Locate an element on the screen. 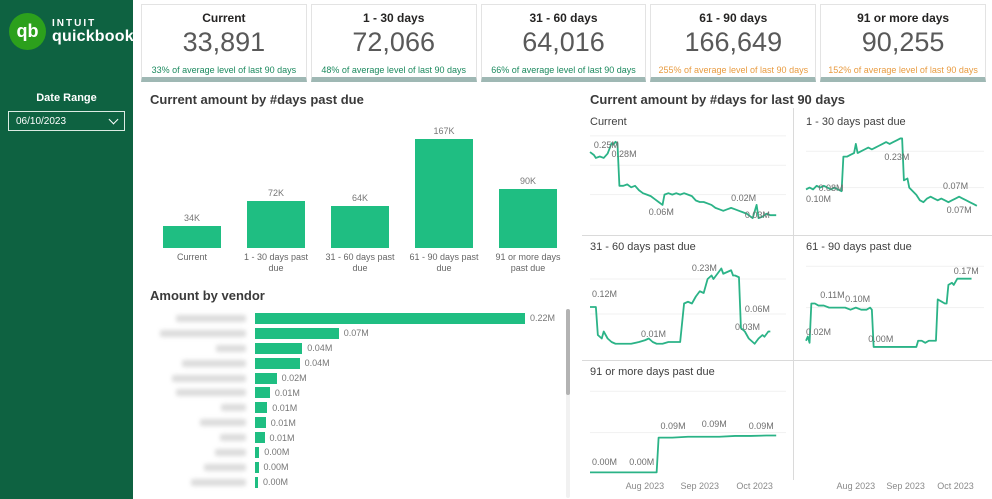  bar-group: 34K is located at coordinates (192, 230).